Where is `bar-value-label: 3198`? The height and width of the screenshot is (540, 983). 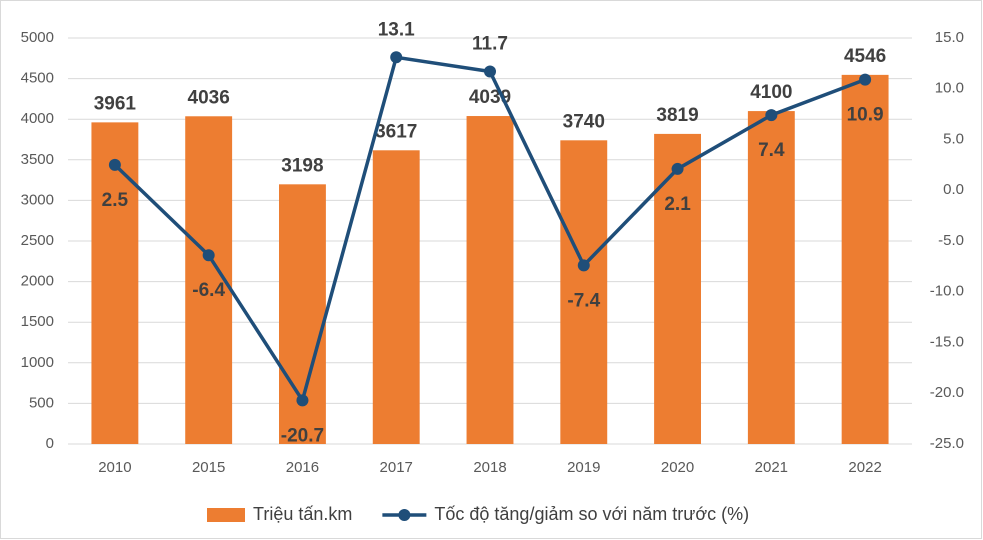 bar-value-label: 3198 is located at coordinates (302, 165).